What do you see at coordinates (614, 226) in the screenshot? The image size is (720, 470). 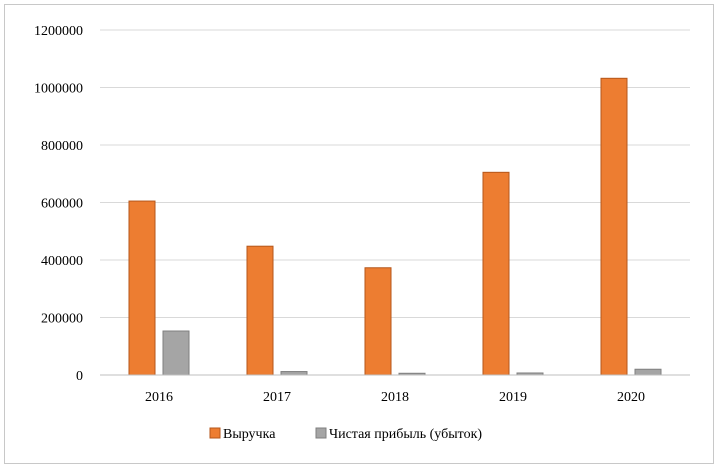 I see `bar-revenue-2020` at bounding box center [614, 226].